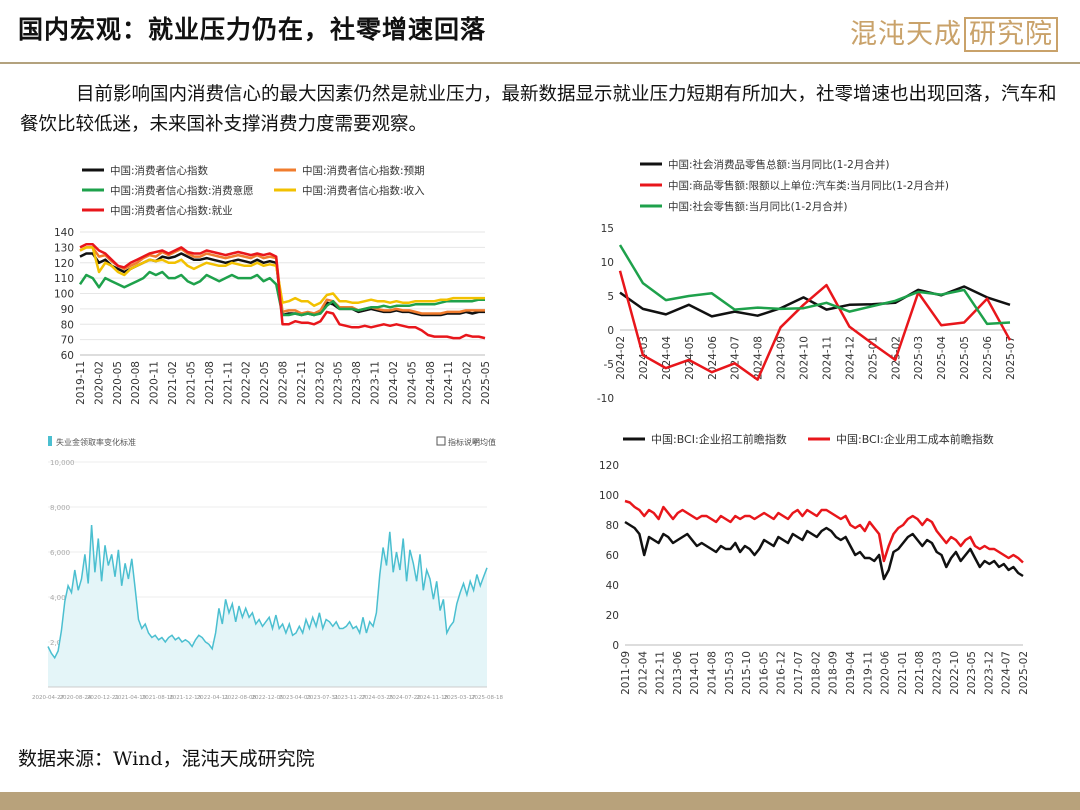  What do you see at coordinates (667, 358) in the screenshot?
I see `x-tick-label: 2024-04` at bounding box center [667, 358].